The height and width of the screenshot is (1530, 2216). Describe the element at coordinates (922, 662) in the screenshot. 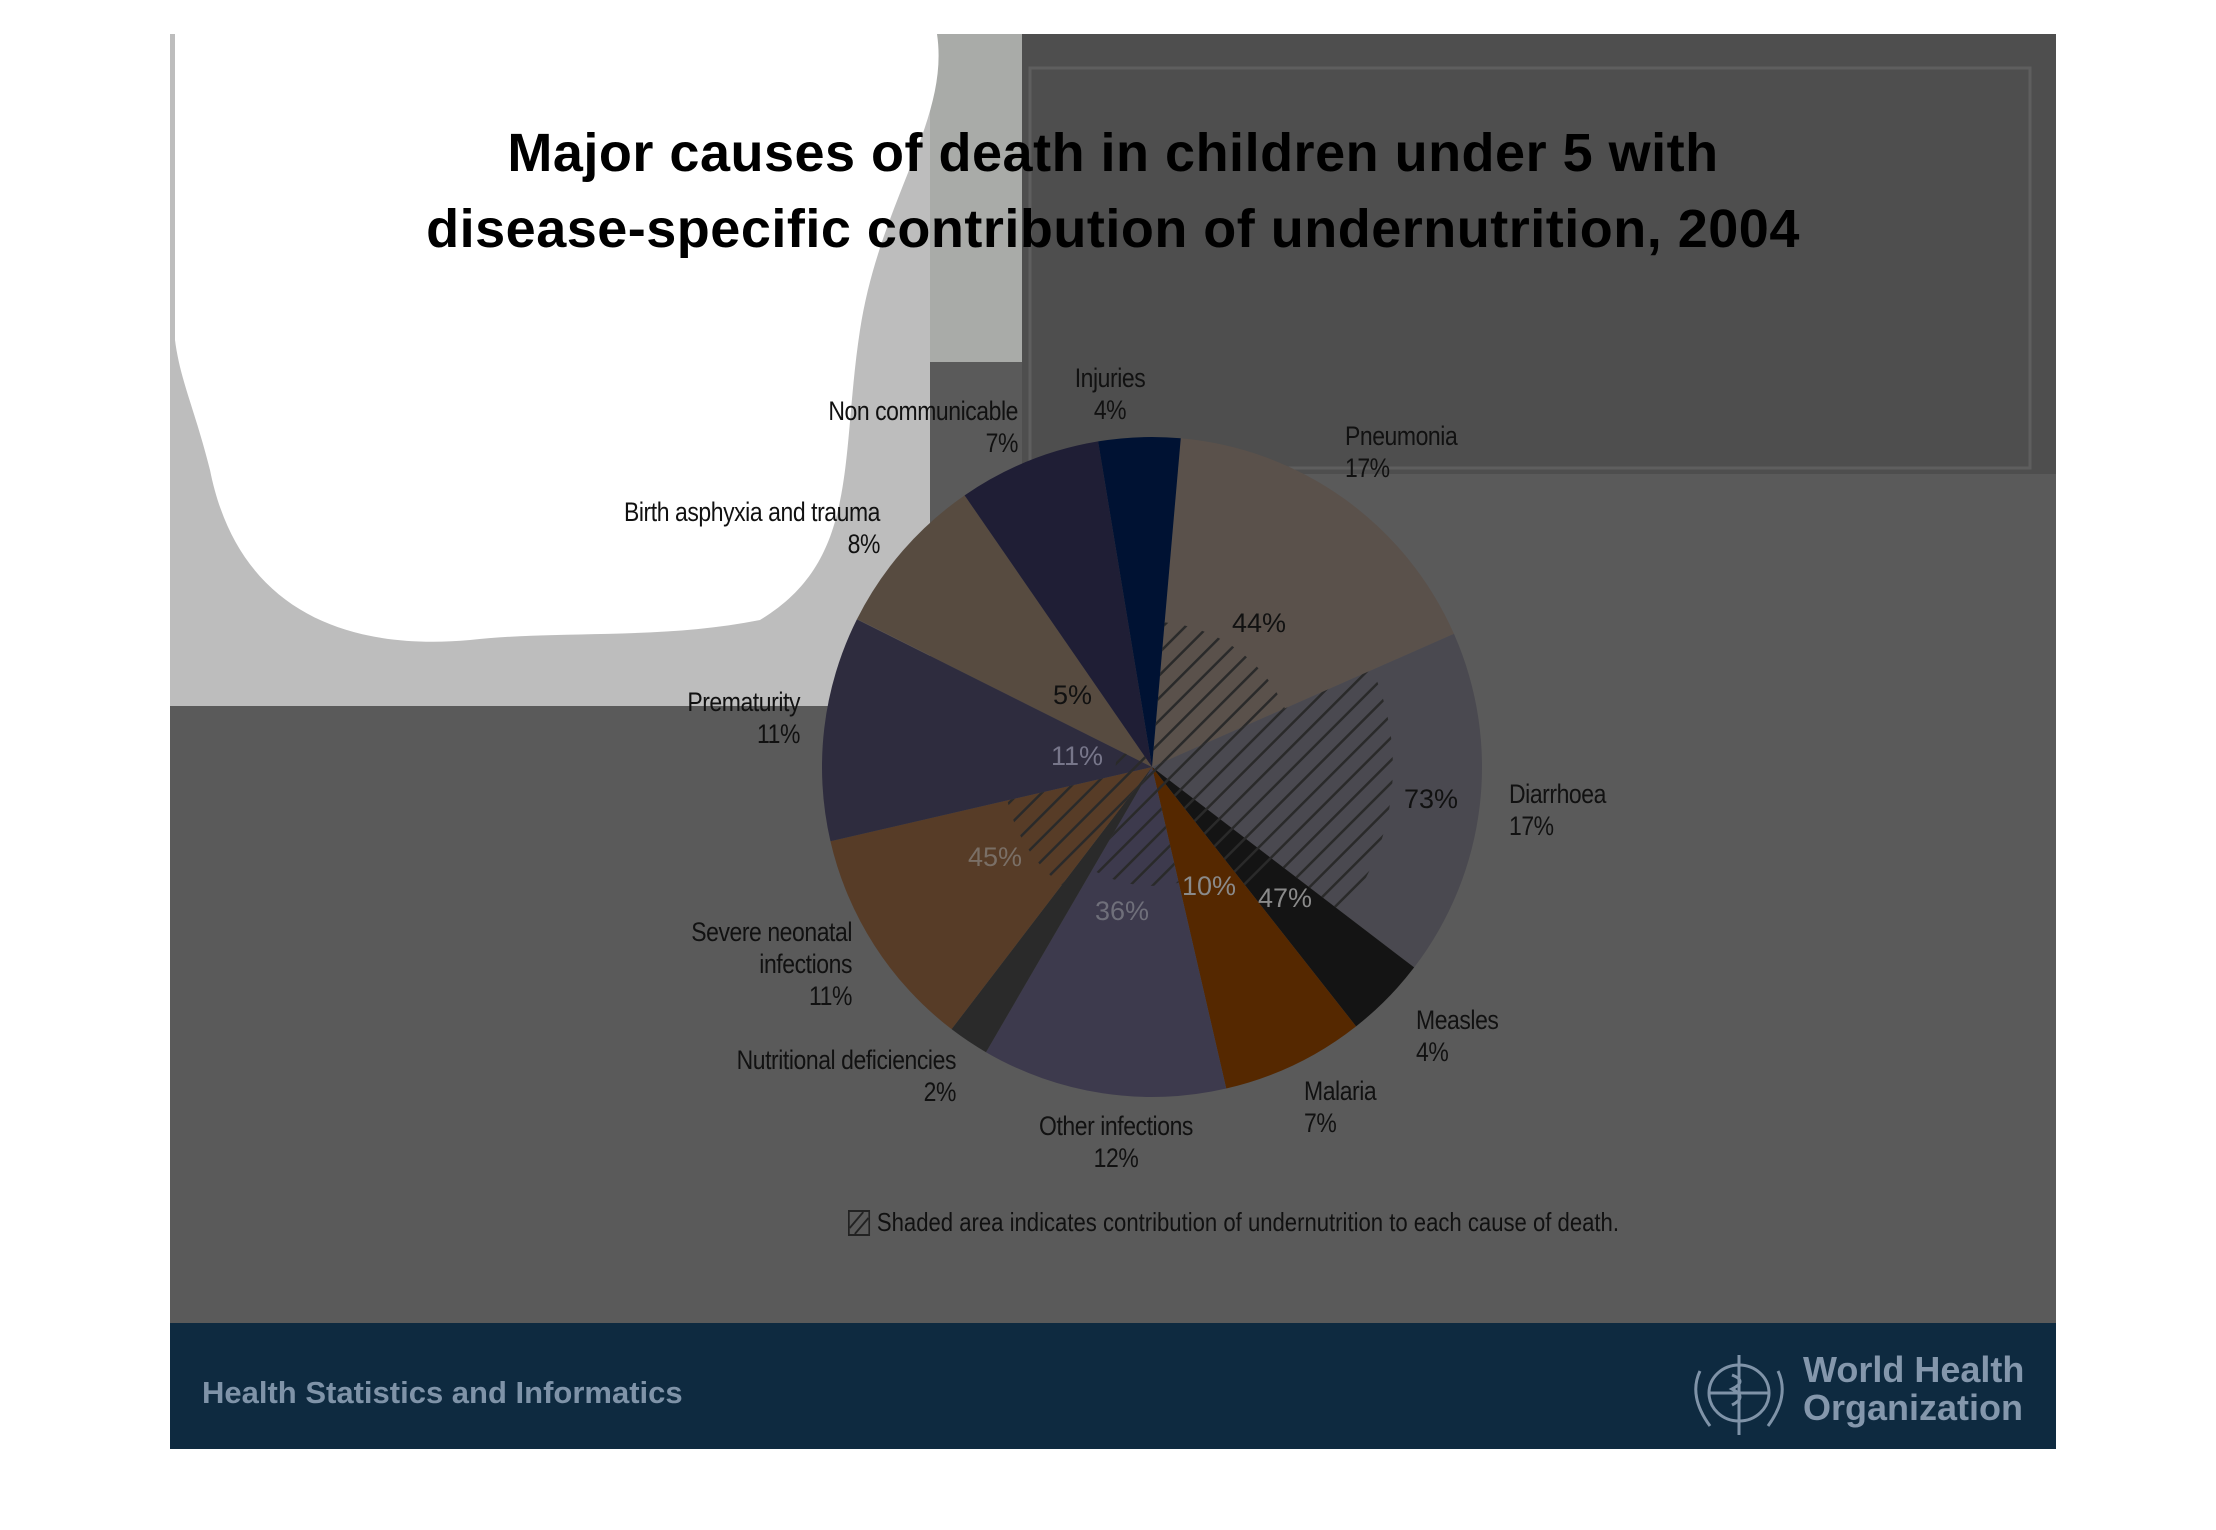

I see `pie-slice-highlight-prematurity` at that location.